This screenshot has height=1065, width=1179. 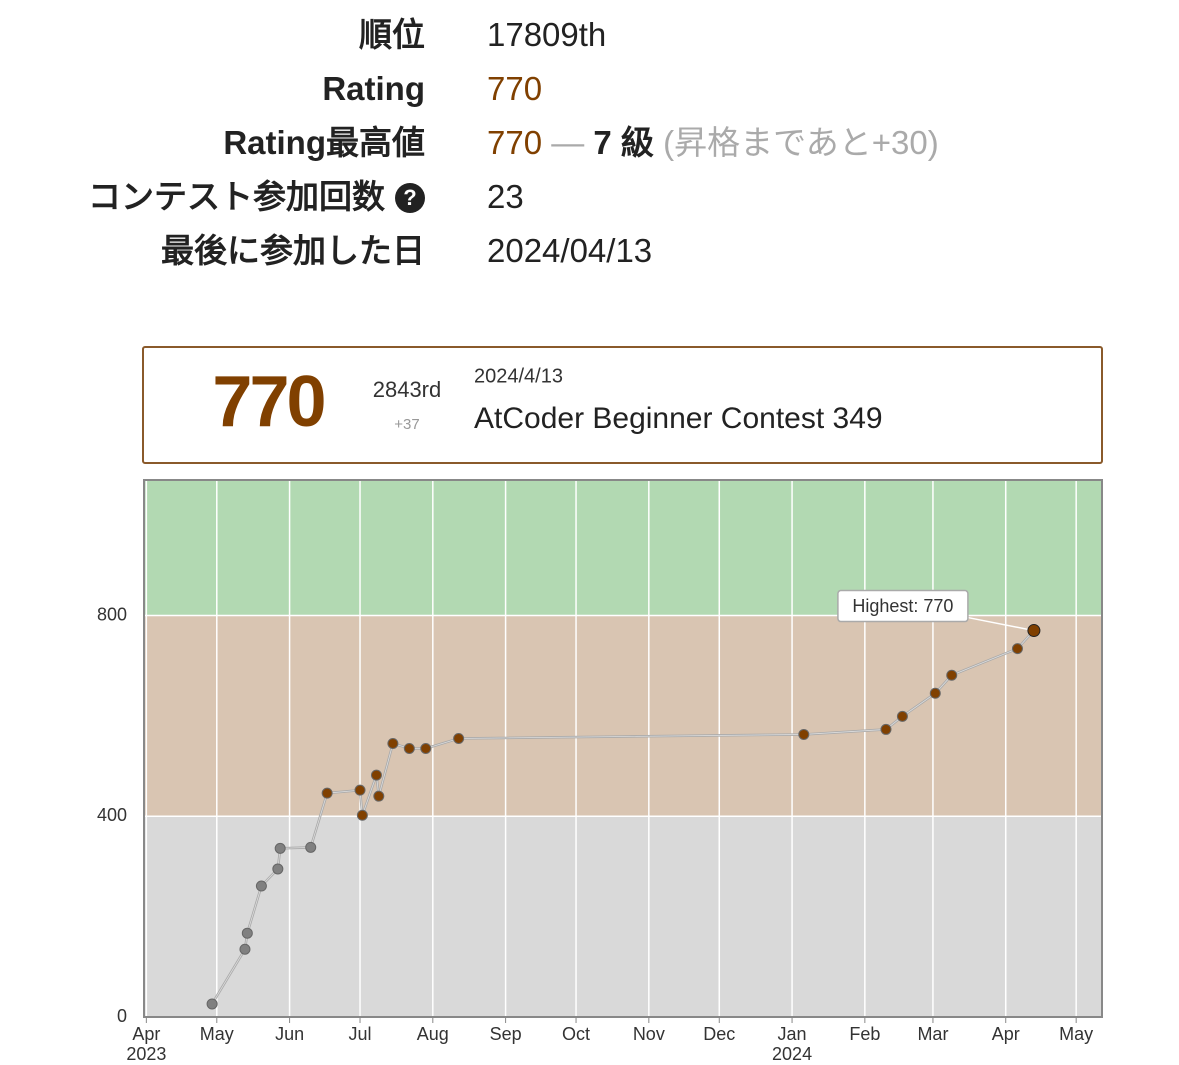 What do you see at coordinates (792, 1054) in the screenshot?
I see `x-year-label: 2024` at bounding box center [792, 1054].